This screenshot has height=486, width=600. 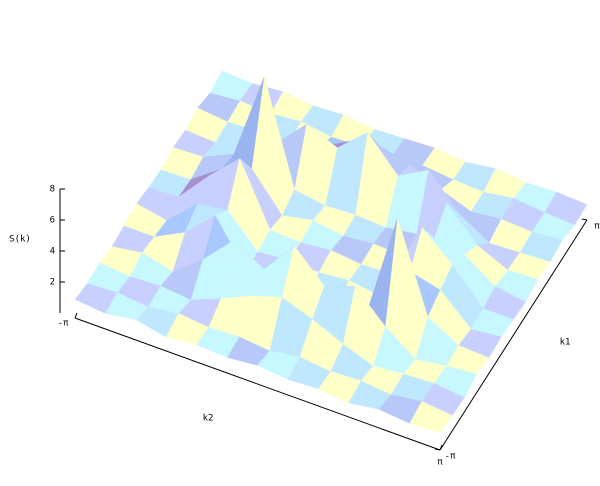 I want to click on x-axis-label: k2, so click(x=208, y=419).